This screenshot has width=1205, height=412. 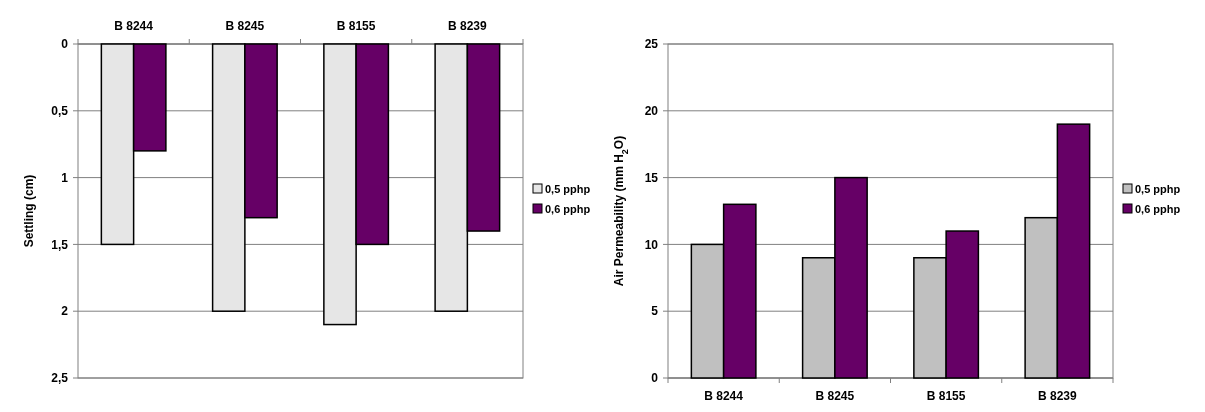 What do you see at coordinates (655, 311) in the screenshot?
I see `y-tick-label: 5` at bounding box center [655, 311].